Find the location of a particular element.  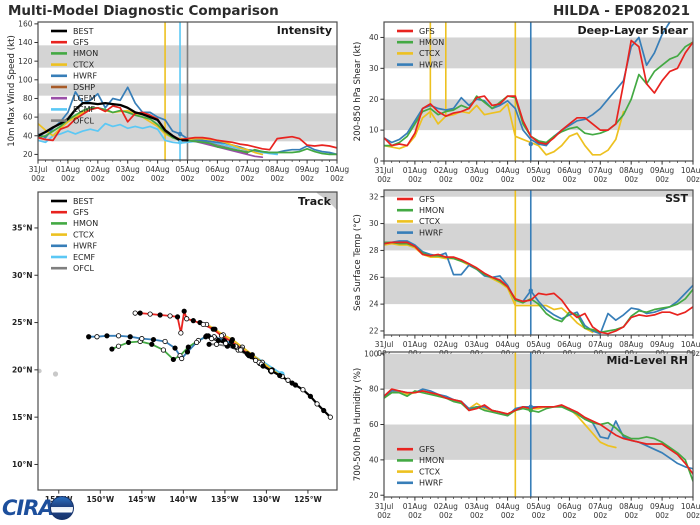

y-tick-label: 22 is located at coordinates (374, 331).